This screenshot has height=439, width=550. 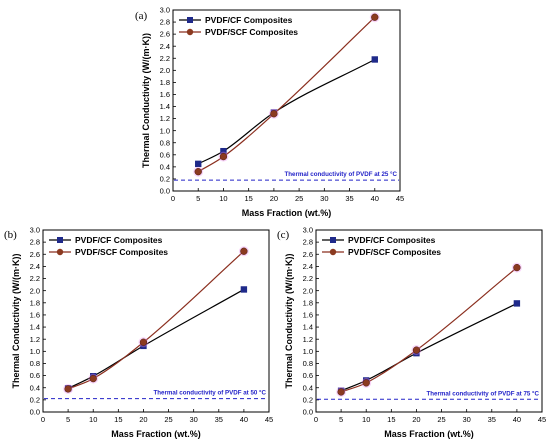 What do you see at coordinates (210, 393) in the screenshot?
I see `reference-label: Thermal conductivity of PVDF at 50 °C` at bounding box center [210, 393].